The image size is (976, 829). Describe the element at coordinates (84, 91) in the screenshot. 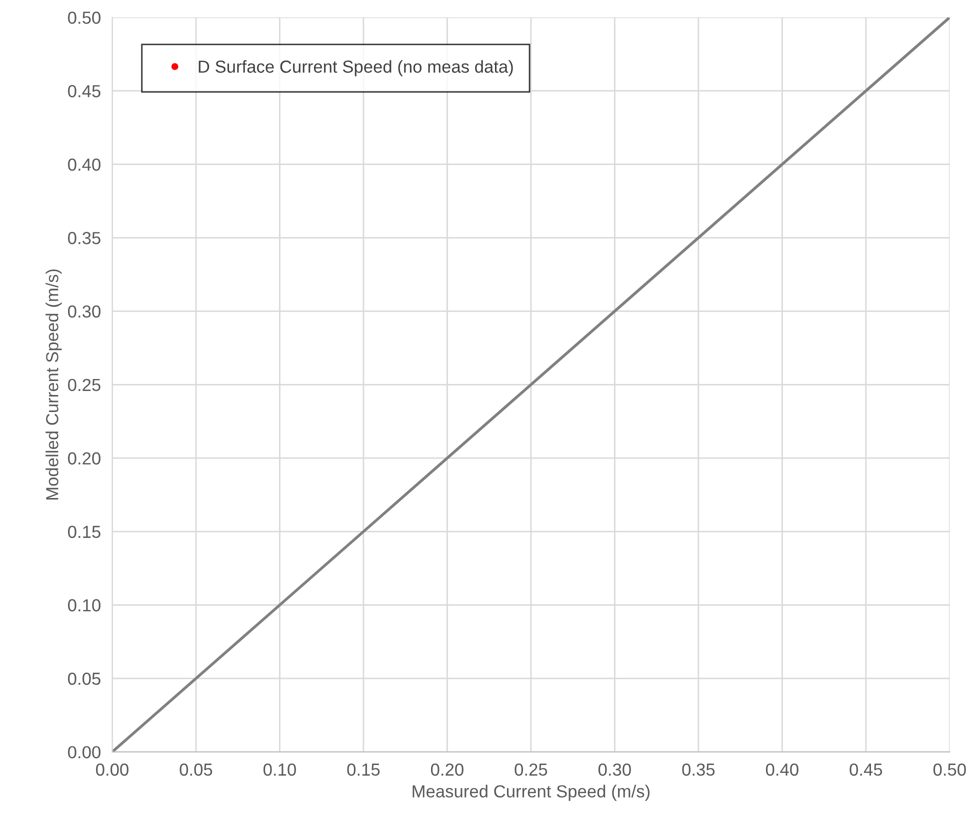

I see `y-tick-label: 0.45` at that location.